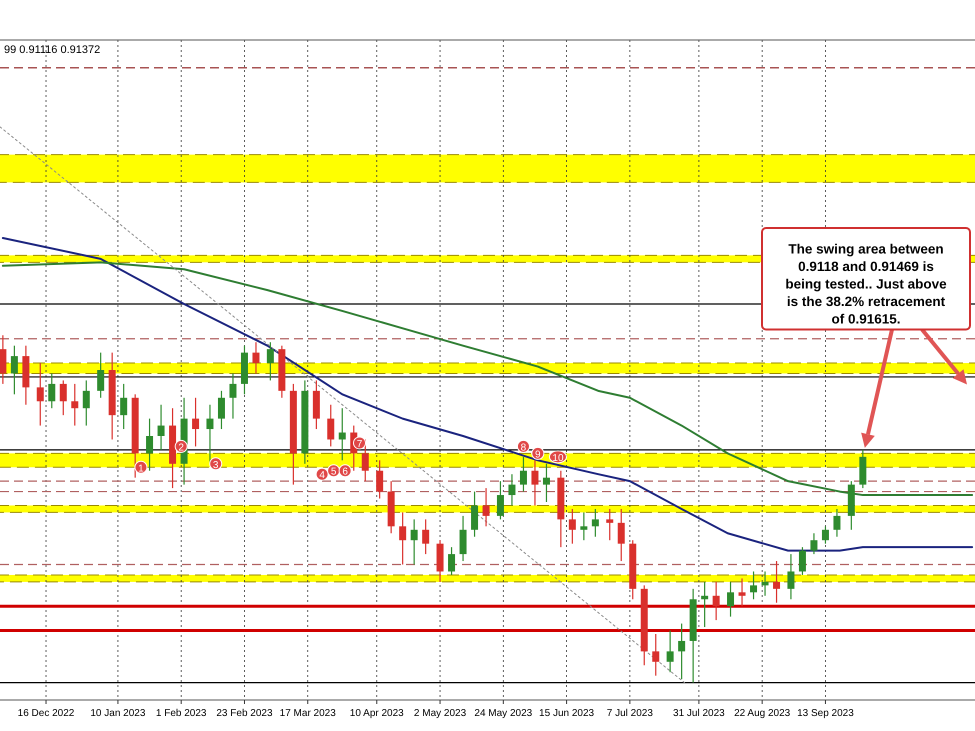 This screenshot has width=975, height=731. I want to click on annotation: 2, so click(181, 448).